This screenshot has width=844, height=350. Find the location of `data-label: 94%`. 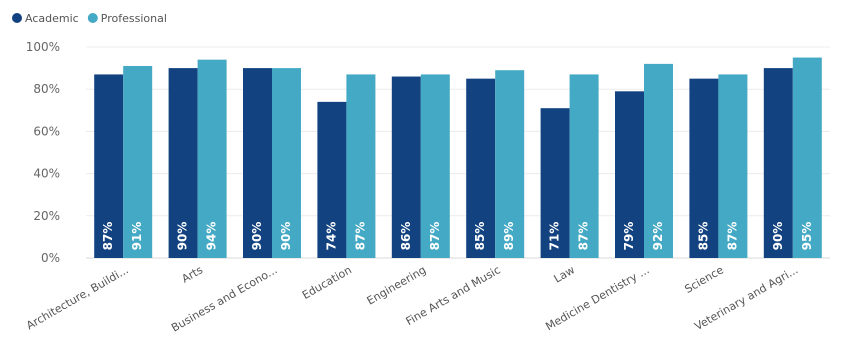

data-label: 94% is located at coordinates (212, 236).